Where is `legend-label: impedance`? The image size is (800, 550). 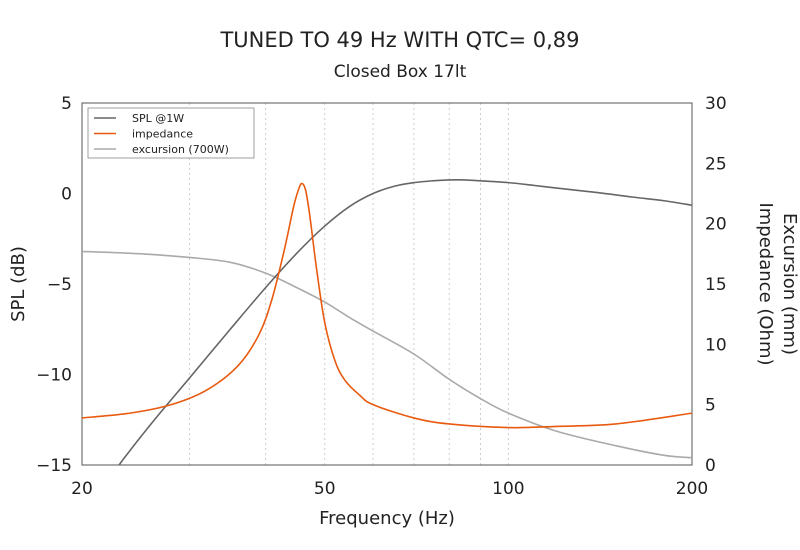 legend-label: impedance is located at coordinates (162, 134).